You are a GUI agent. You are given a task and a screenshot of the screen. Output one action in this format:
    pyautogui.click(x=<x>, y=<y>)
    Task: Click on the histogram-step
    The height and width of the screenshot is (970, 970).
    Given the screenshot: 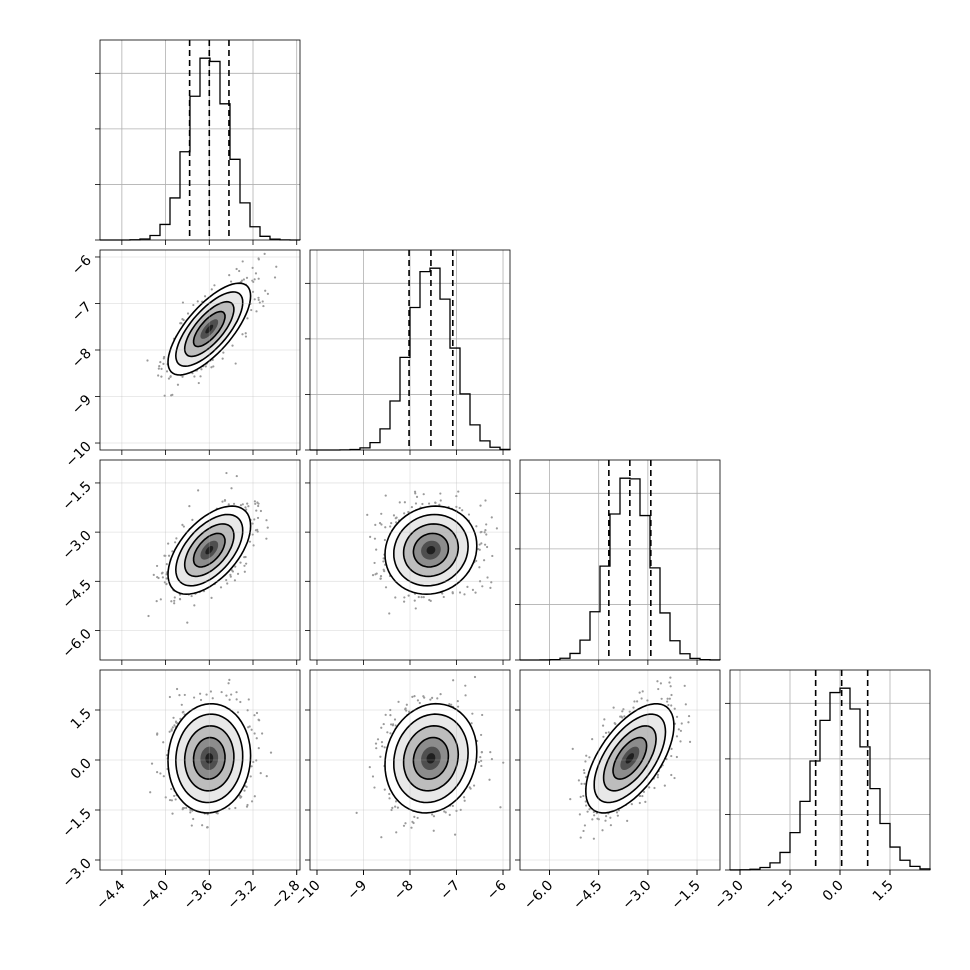 What is the action you would take?
    pyautogui.click(x=830, y=779)
    